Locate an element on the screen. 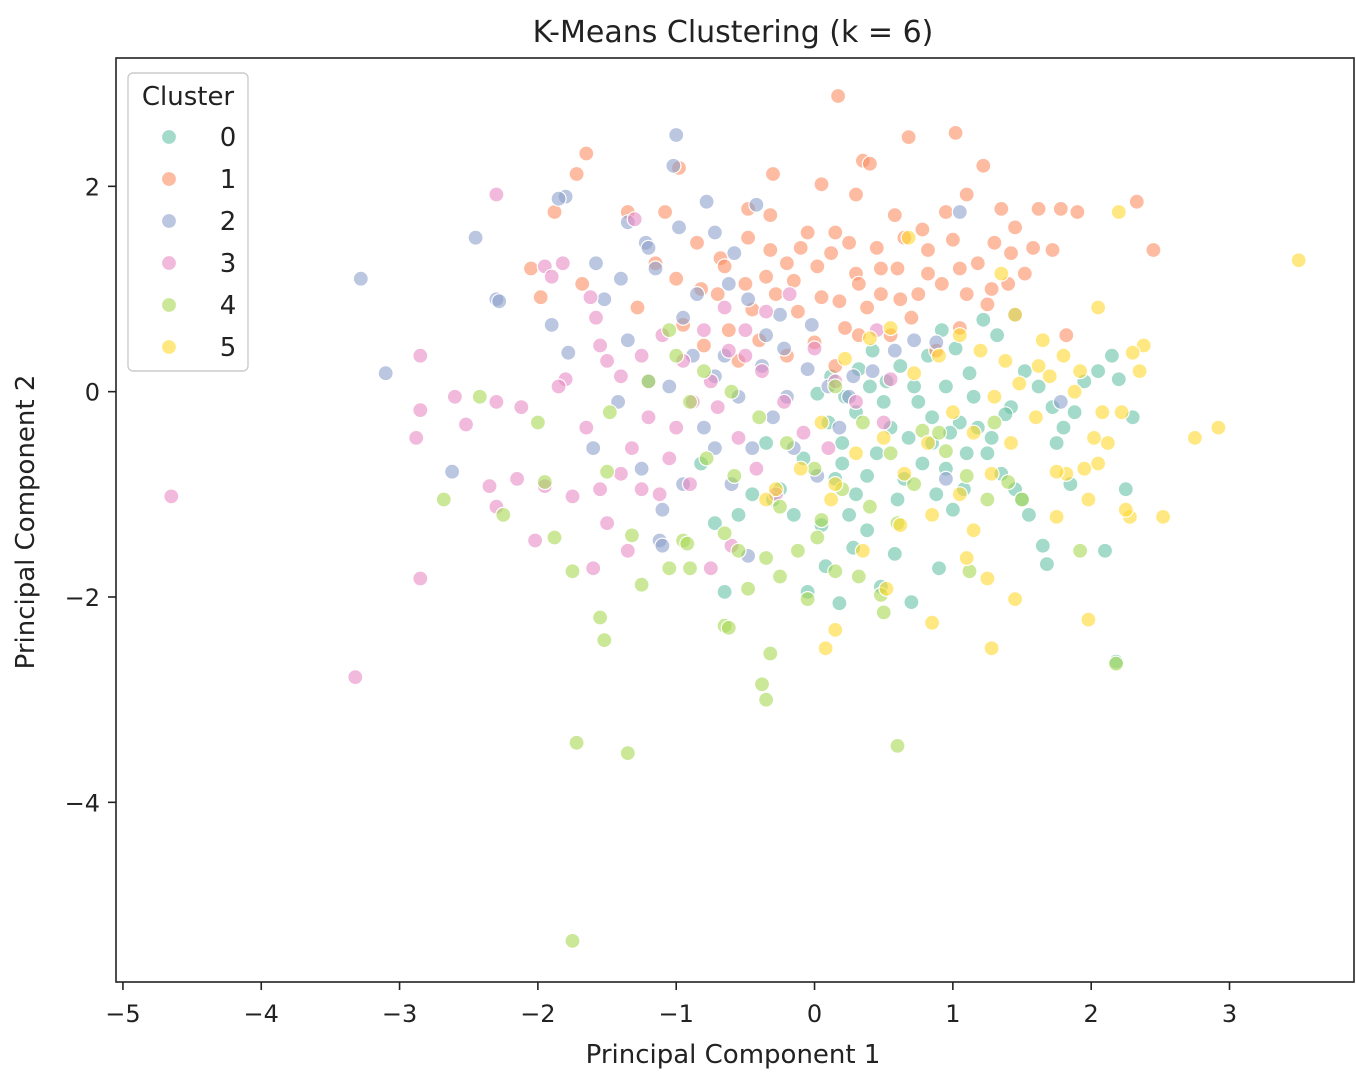 The image size is (1356, 1088). chart-title: K-Means Clustering (k = 6) is located at coordinates (733, 32).